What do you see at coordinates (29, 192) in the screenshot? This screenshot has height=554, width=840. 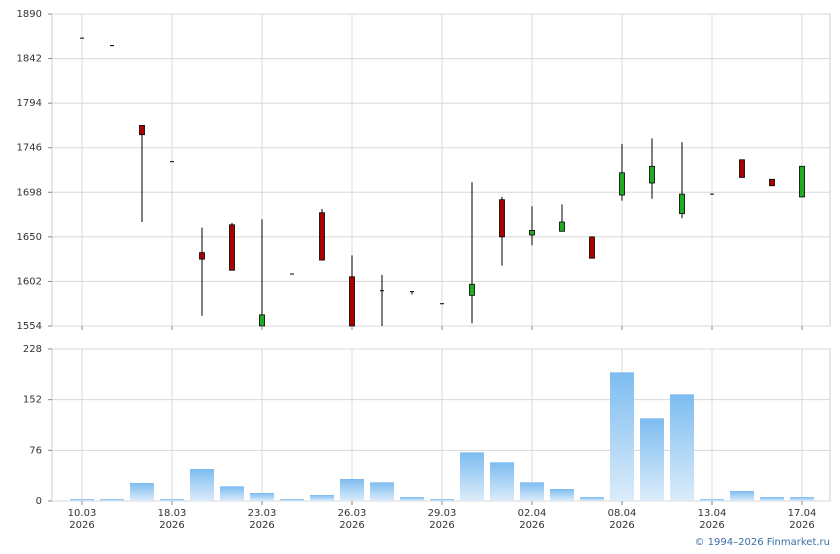 I see `y-tick-label: 1698` at bounding box center [29, 192].